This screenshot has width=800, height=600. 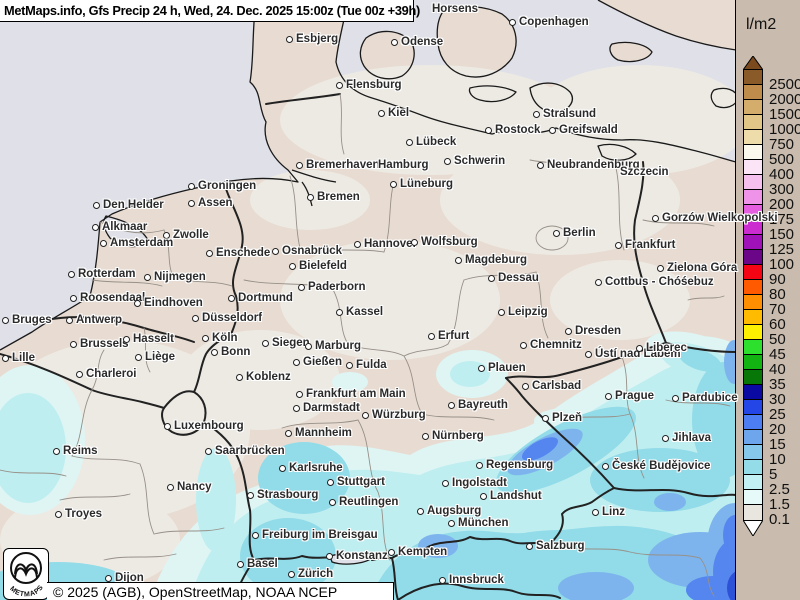 What do you see at coordinates (782, 219) in the screenshot?
I see `legend-value: 175` at bounding box center [782, 219].